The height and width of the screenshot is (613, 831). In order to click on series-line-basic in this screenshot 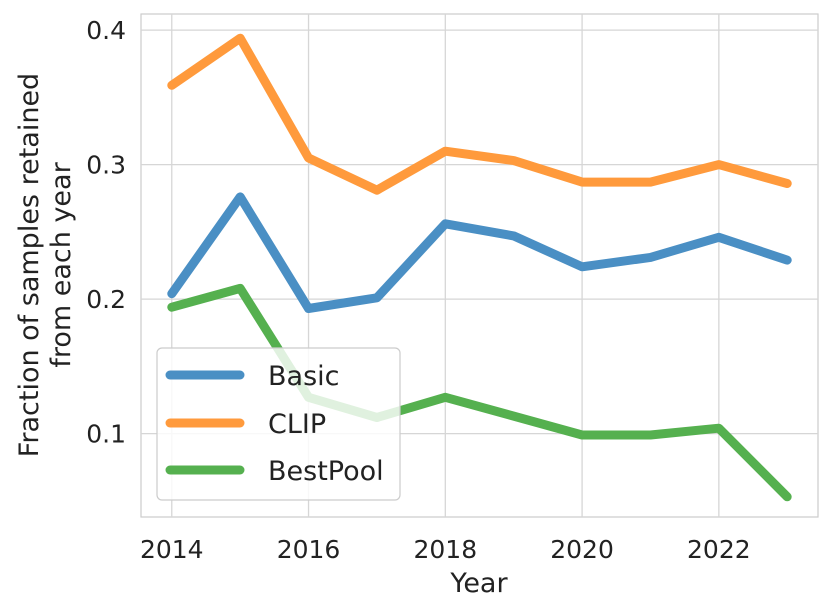, I will do `click(479, 252)`.